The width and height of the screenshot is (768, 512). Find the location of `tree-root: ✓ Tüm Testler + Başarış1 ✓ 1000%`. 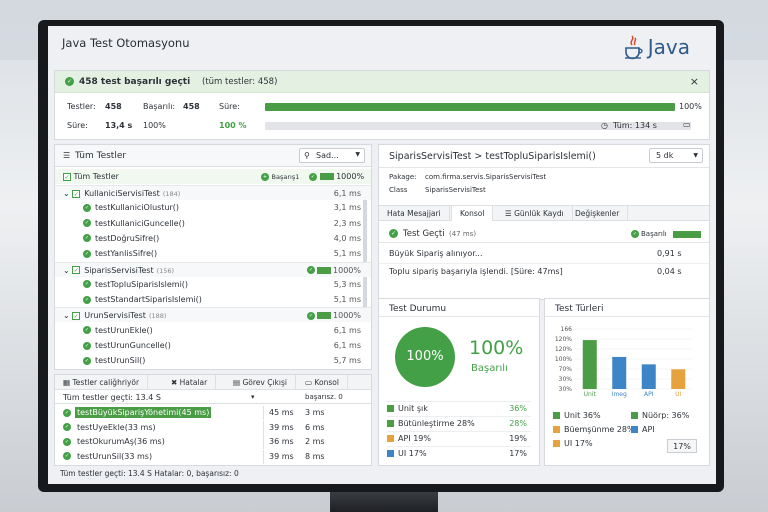

tree-root: ✓ Tüm Testler + Başarış1 ✓ 1000% is located at coordinates (213, 176).